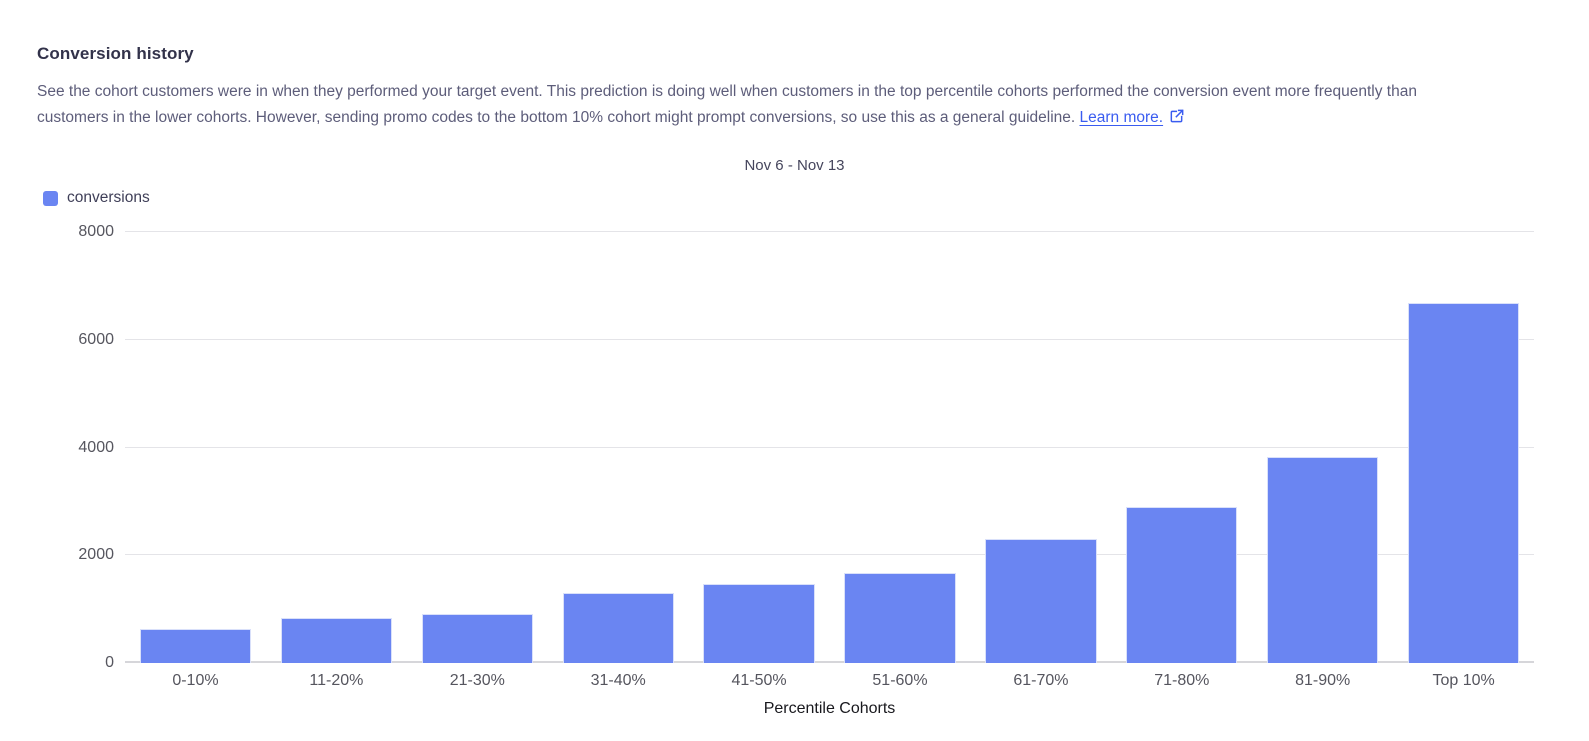 The image size is (1589, 741). I want to click on x-tick-label-11-20%: 11-20%, so click(336, 680).